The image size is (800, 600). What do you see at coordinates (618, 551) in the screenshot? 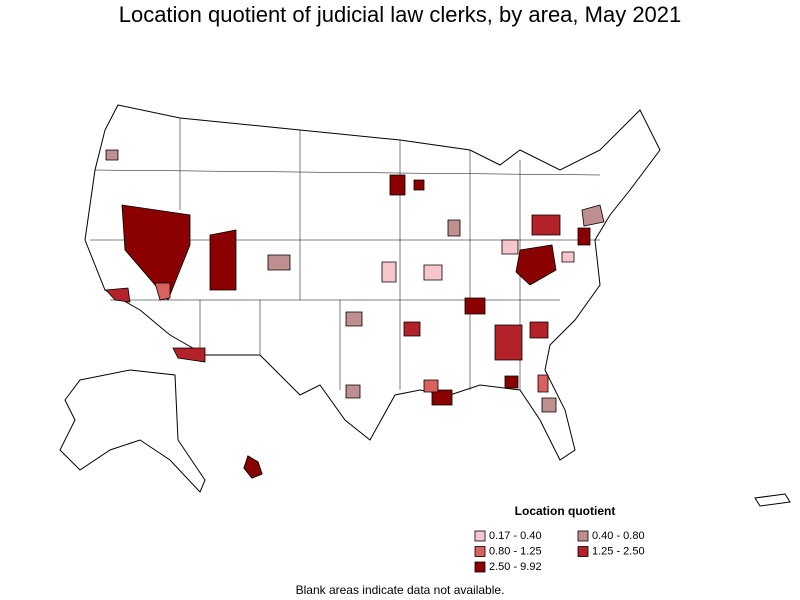
I see `legend-label: 1.25 - 2.50` at bounding box center [618, 551].